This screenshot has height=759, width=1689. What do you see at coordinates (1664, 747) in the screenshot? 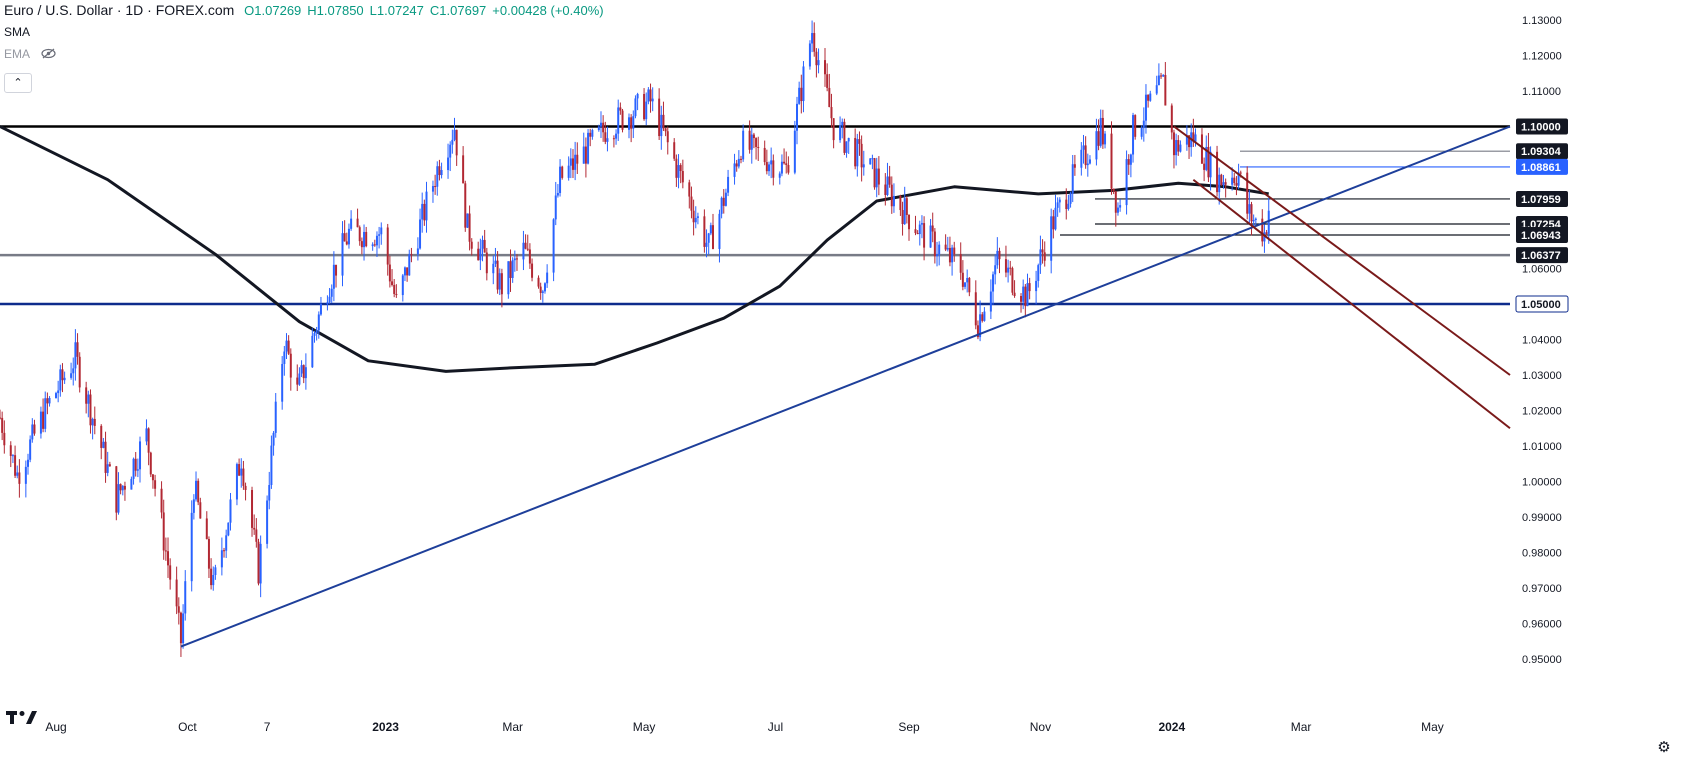
I see `gear-icon: ⚙` at bounding box center [1664, 747].